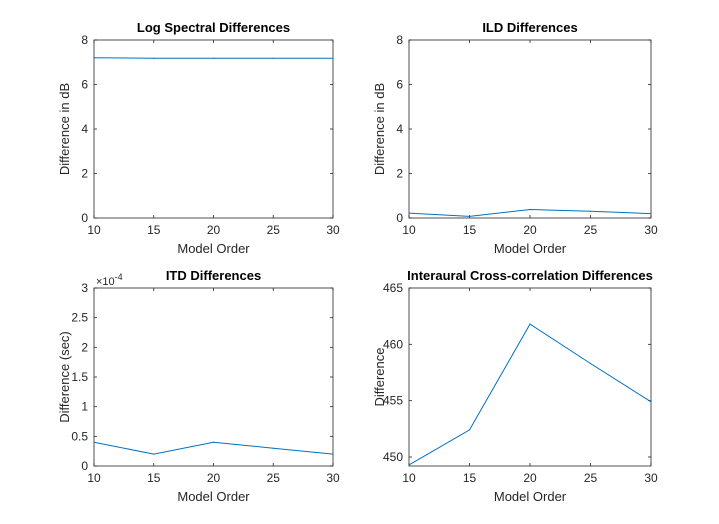 The image size is (719, 524). I want to click on y-axis-label: Difference (sec), so click(64, 377).